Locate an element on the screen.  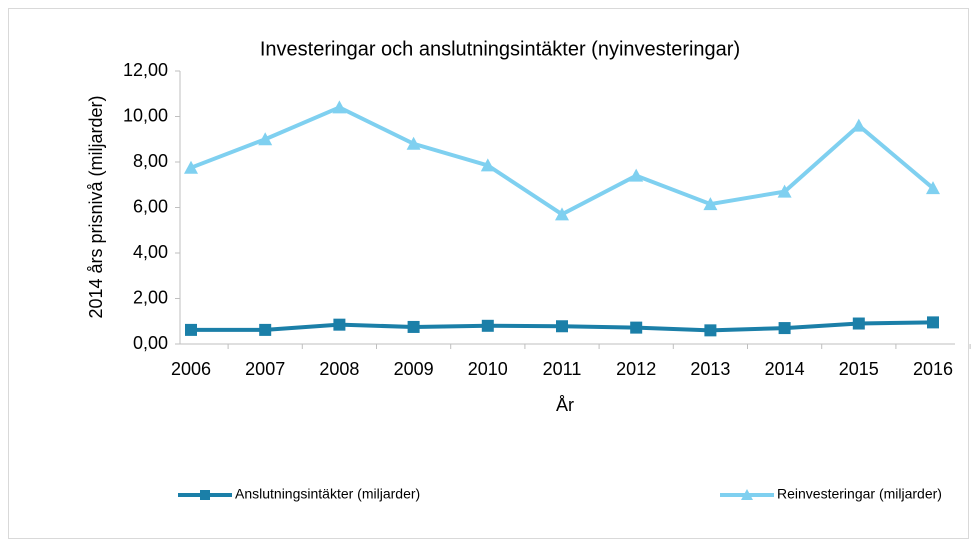
legend-label: Reinvesteringar (miljarder) is located at coordinates (859, 494).